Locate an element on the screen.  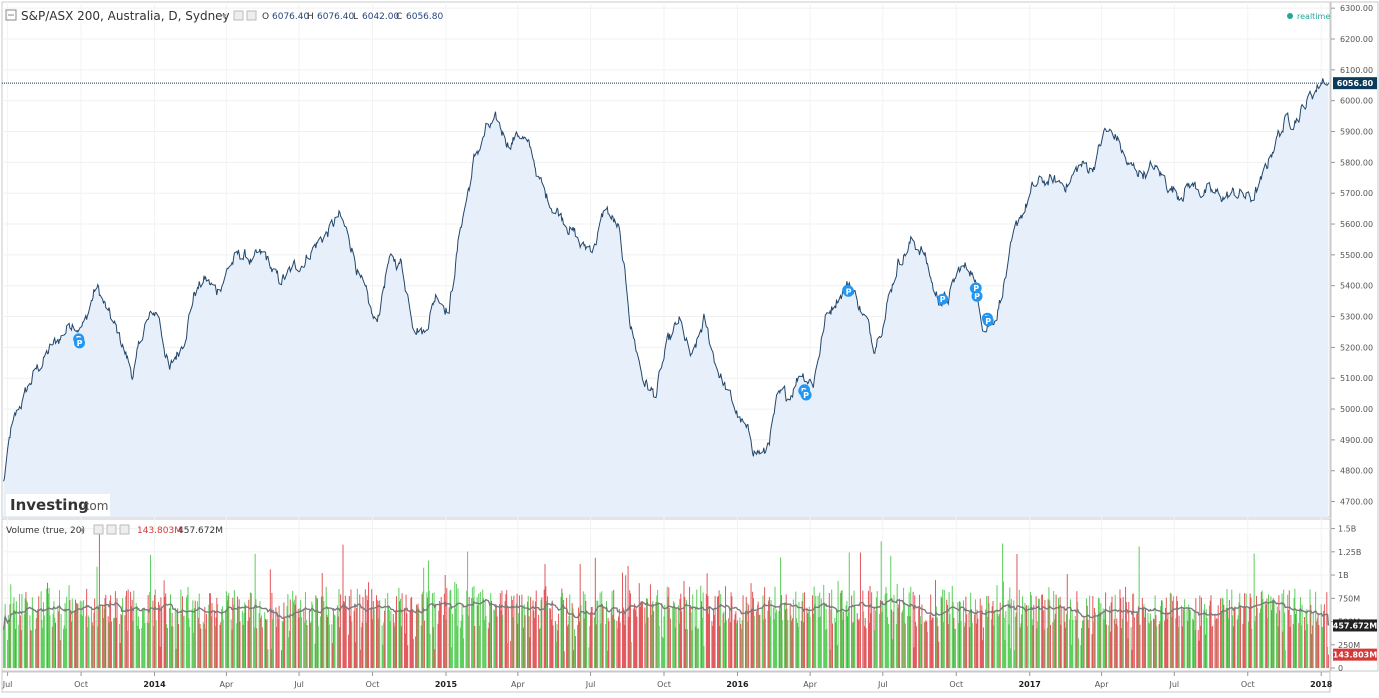
price-tick-label: 5700.00 is located at coordinates (1356, 193).